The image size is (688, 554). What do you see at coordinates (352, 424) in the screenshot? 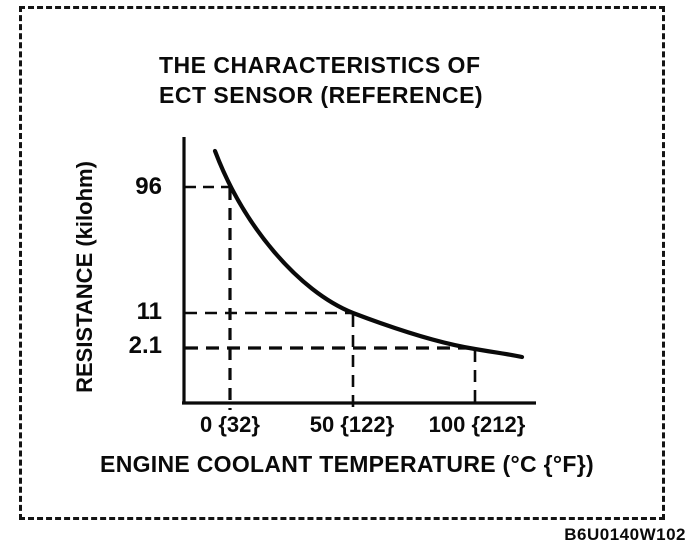
I see `x-tick-50: 50 {122}` at bounding box center [352, 424].